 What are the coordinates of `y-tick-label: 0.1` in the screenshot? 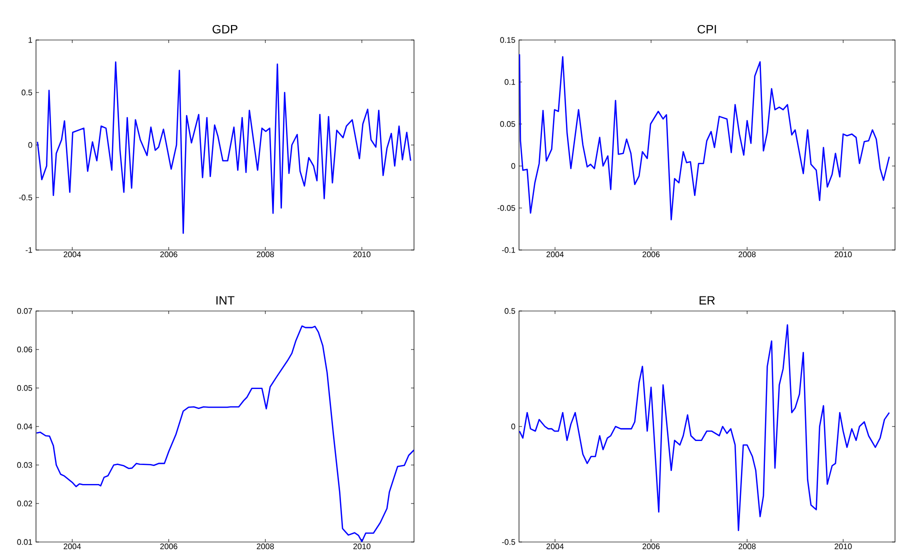 It's located at (510, 82).